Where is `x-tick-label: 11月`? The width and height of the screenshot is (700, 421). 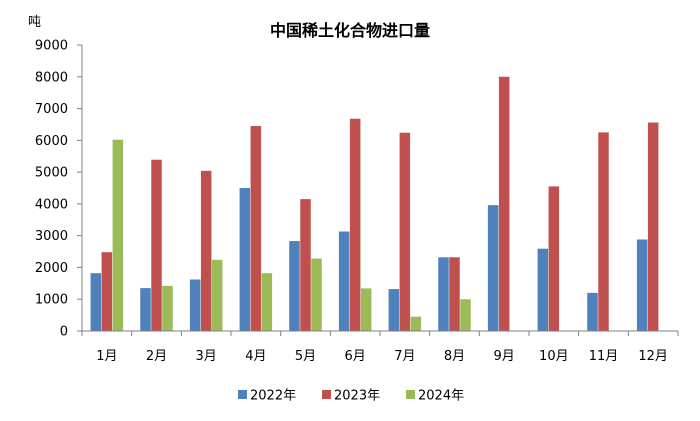 x-tick-label: 11月 is located at coordinates (604, 356).